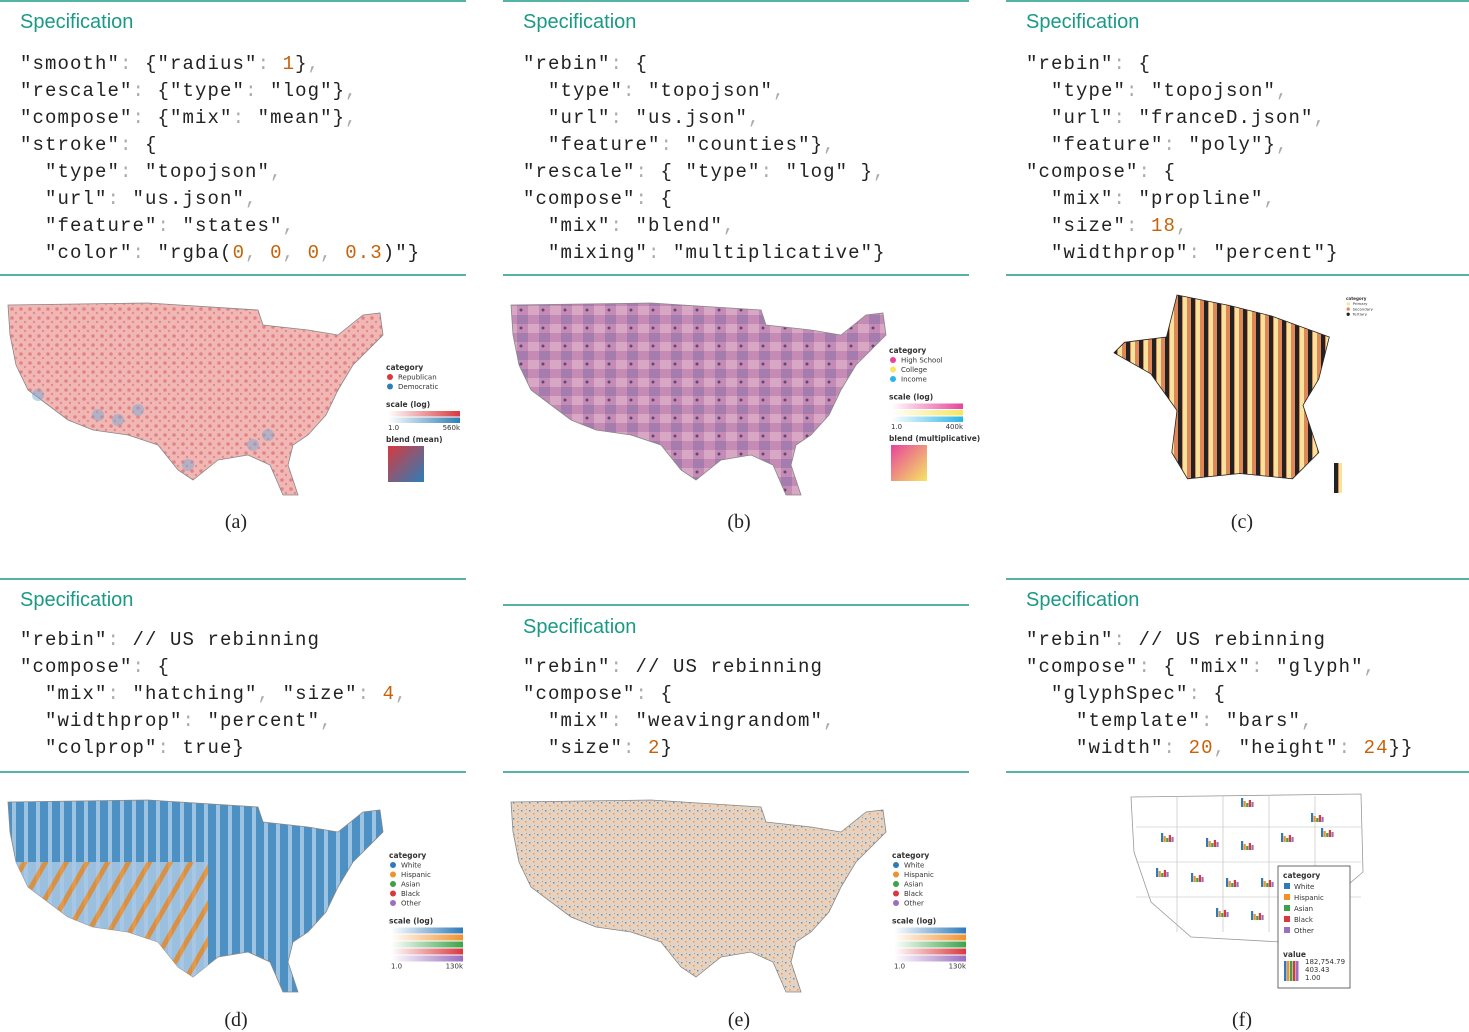 The height and width of the screenshot is (1032, 1469). Describe the element at coordinates (101, 721) in the screenshot. I see `code-token: "widthprop"` at that location.